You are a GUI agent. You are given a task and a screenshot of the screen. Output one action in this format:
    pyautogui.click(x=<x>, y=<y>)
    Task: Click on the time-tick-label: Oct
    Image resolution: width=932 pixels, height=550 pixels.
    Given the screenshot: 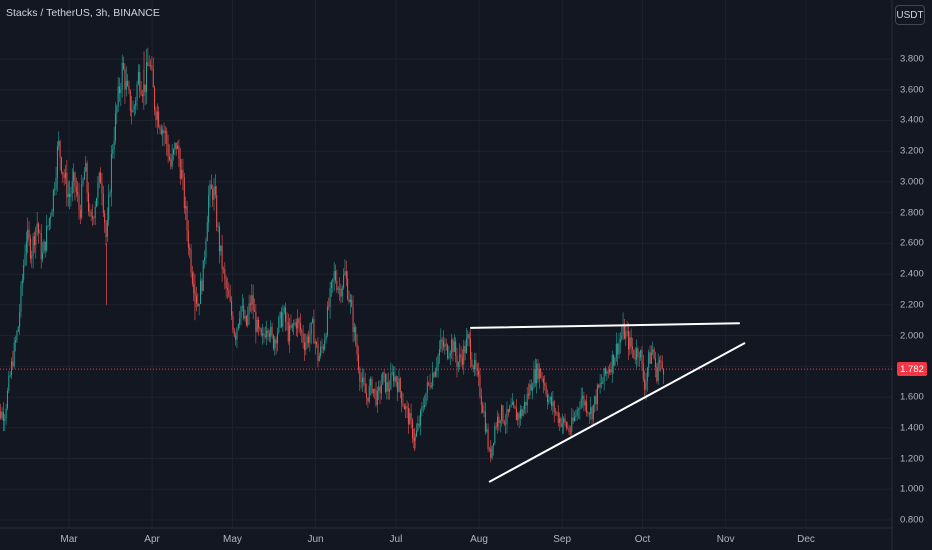 What is the action you would take?
    pyautogui.click(x=642, y=539)
    